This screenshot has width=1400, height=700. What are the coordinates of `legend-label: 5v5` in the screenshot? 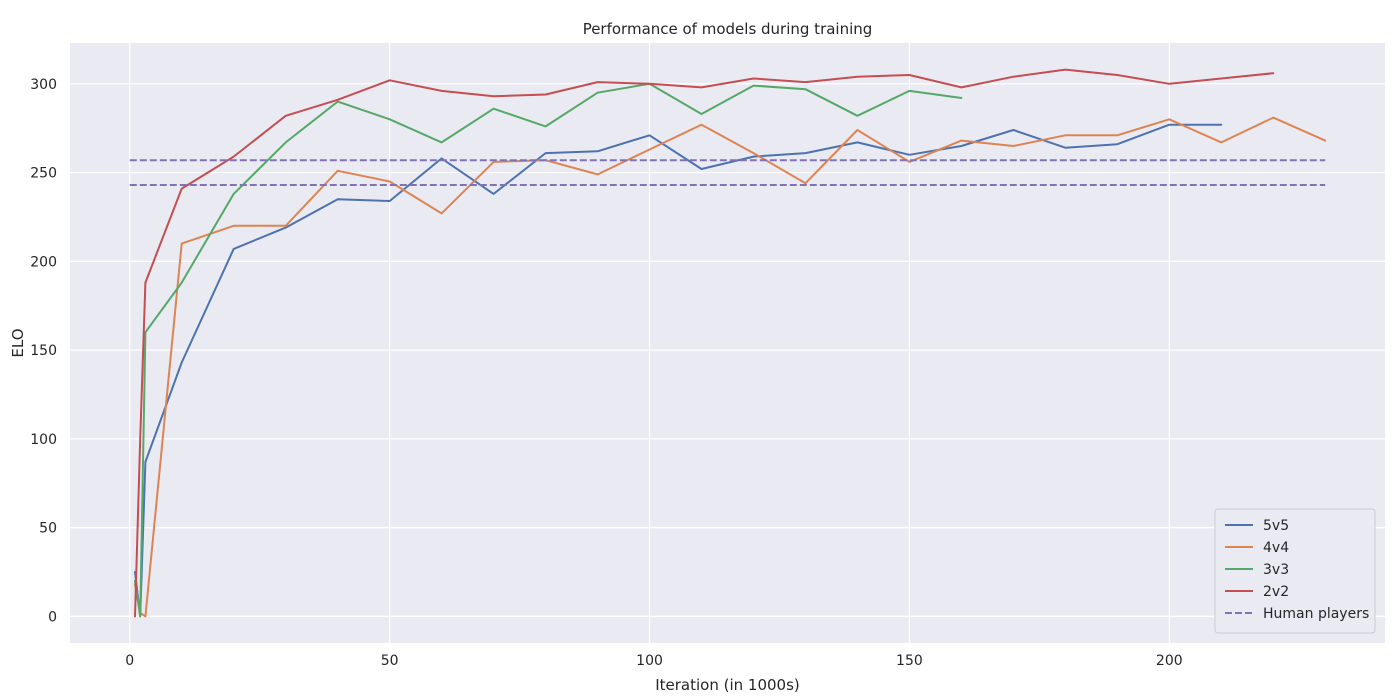 It's located at (1276, 526).